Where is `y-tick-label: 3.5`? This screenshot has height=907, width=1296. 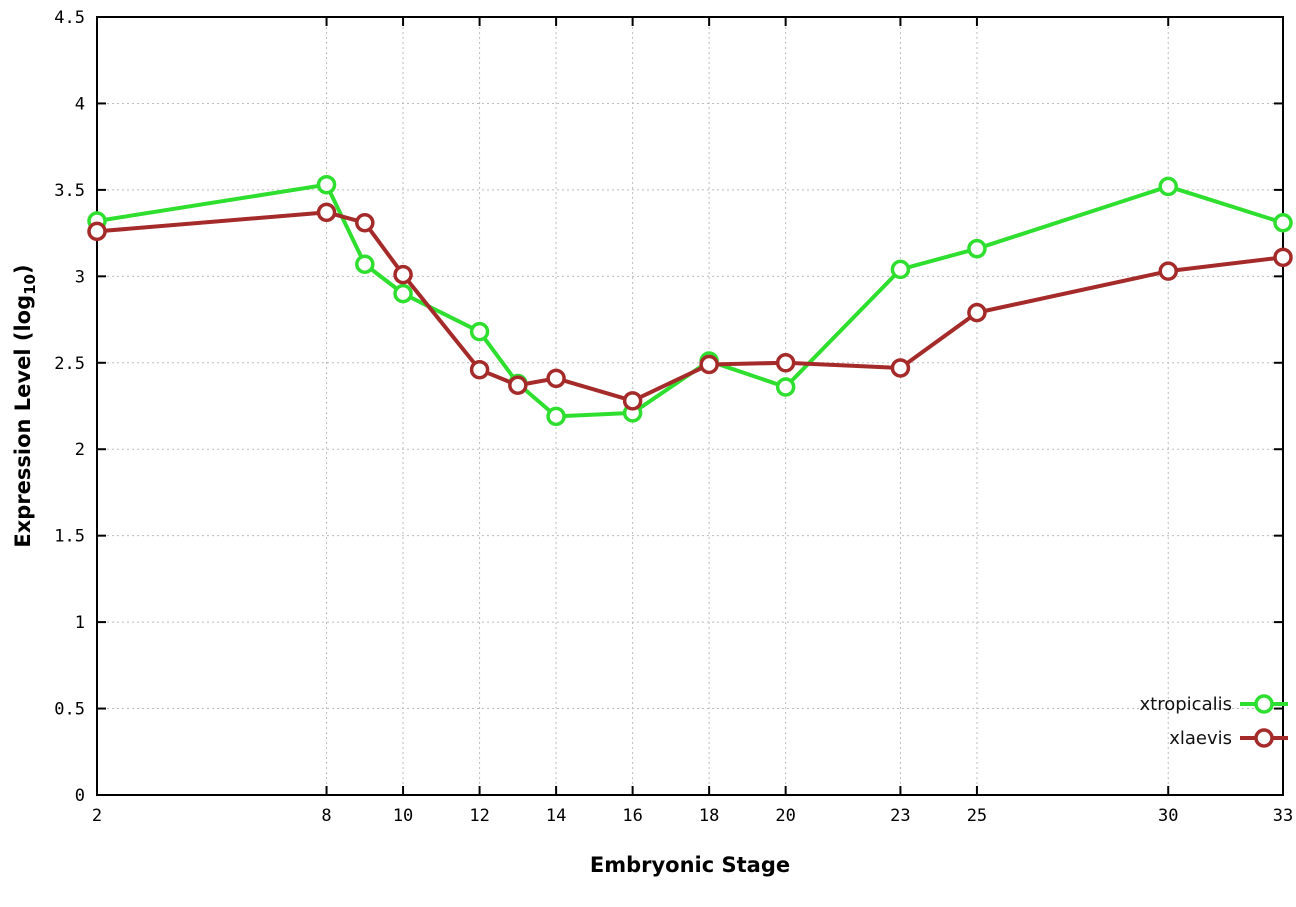
y-tick-label: 3.5 is located at coordinates (69, 191).